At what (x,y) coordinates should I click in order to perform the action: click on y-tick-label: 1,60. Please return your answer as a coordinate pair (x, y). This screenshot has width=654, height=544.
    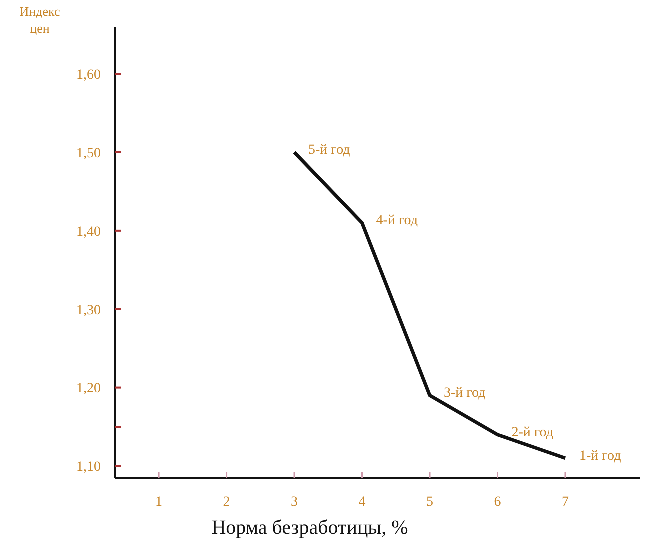
    Looking at the image, I should click on (88, 75).